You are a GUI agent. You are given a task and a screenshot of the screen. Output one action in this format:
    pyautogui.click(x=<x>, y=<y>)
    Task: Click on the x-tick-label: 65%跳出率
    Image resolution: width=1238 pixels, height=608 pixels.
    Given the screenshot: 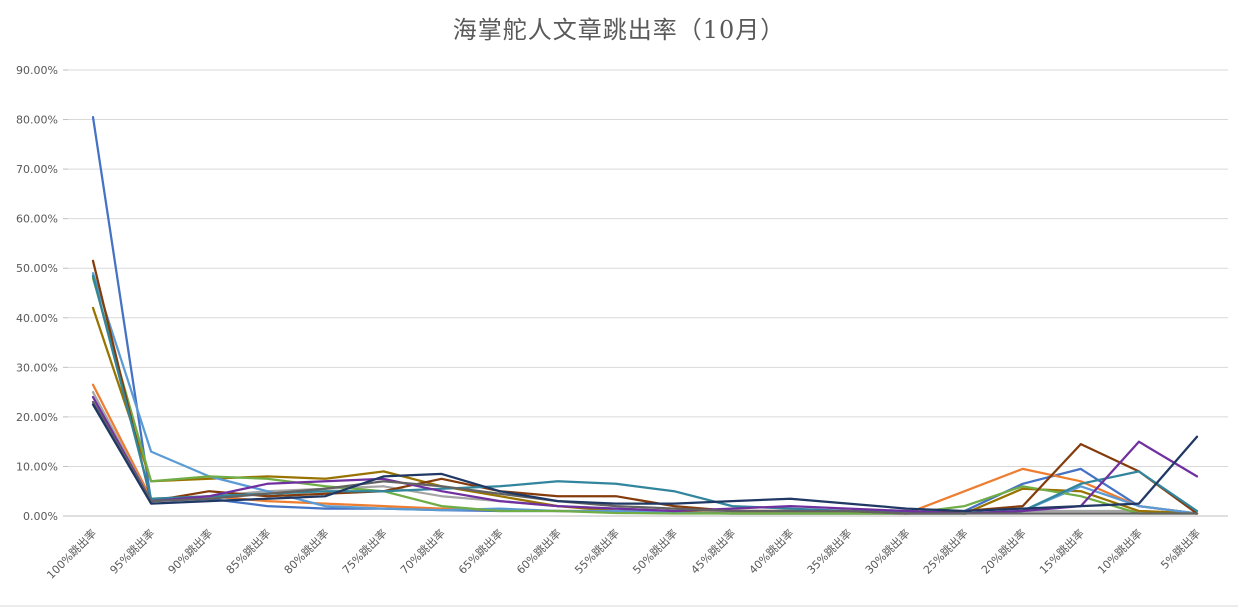 What is the action you would take?
    pyautogui.click(x=480, y=551)
    